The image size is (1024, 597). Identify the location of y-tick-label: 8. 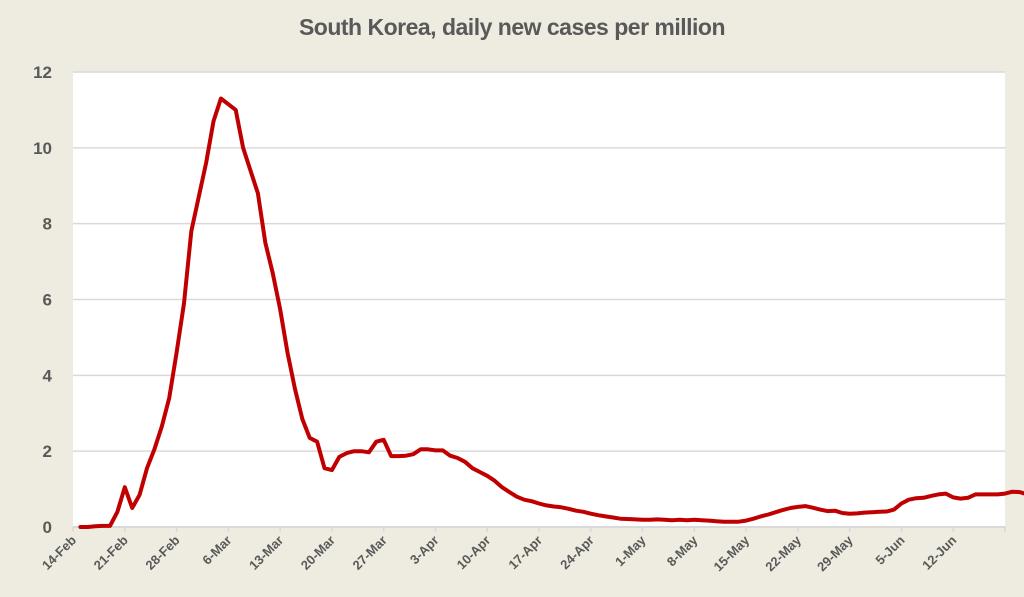
(47, 224).